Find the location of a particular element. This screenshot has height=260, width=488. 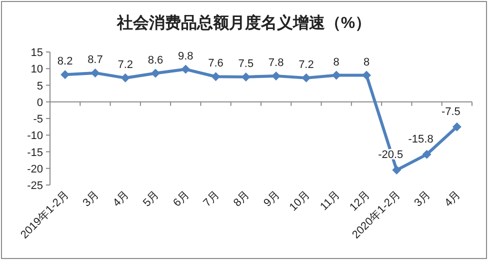

data-label: 7.5 is located at coordinates (246, 64).